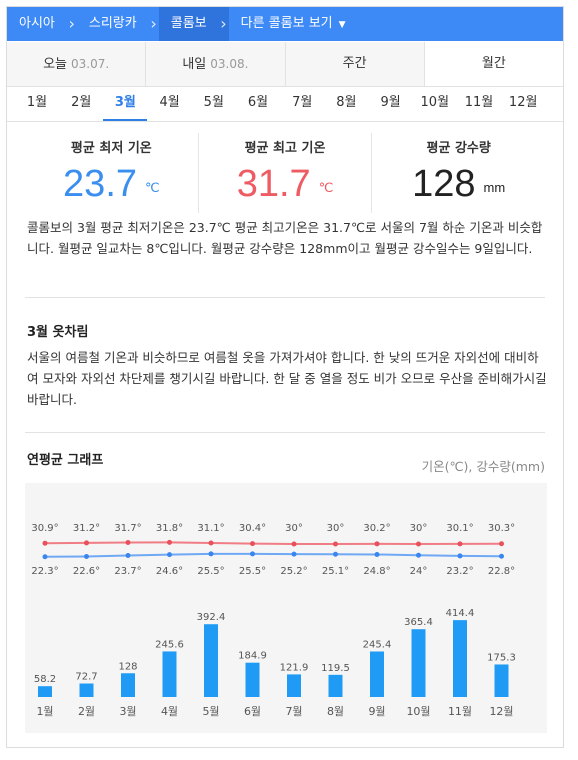 The image size is (578, 760). Describe the element at coordinates (458, 148) in the screenshot. I see `stat-label: 평균 강수량` at that location.